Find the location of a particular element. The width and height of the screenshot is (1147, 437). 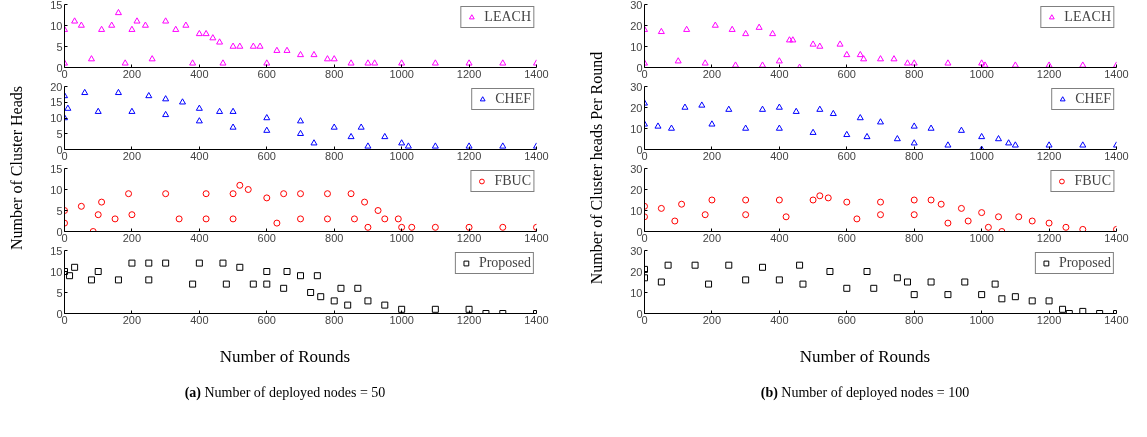

x-axis-title: Number of Rounds is located at coordinates (285, 357).